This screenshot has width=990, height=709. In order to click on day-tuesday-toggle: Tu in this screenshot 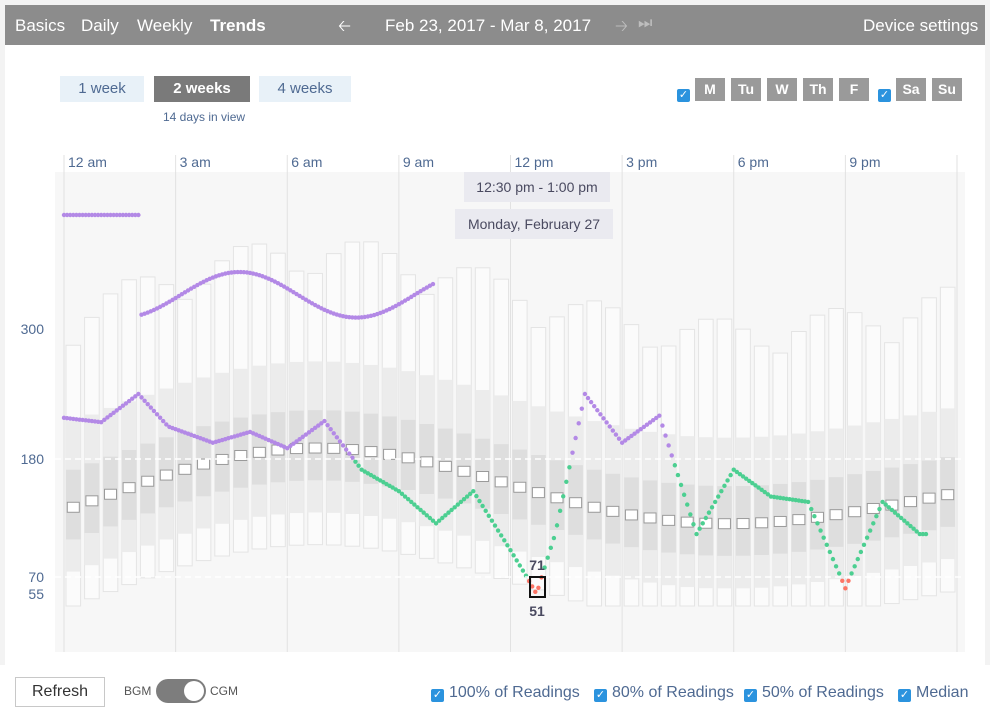, I will do `click(746, 89)`.